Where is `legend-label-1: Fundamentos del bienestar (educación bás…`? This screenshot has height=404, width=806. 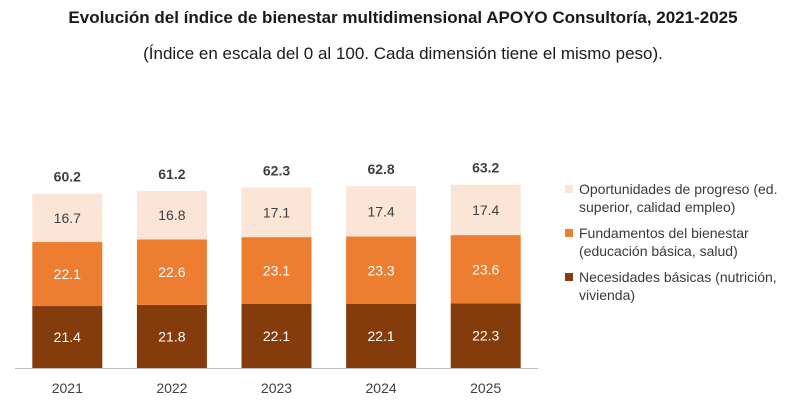 legend-label-1: Fundamentos del bienestar (educación bás… is located at coordinates (664, 242).